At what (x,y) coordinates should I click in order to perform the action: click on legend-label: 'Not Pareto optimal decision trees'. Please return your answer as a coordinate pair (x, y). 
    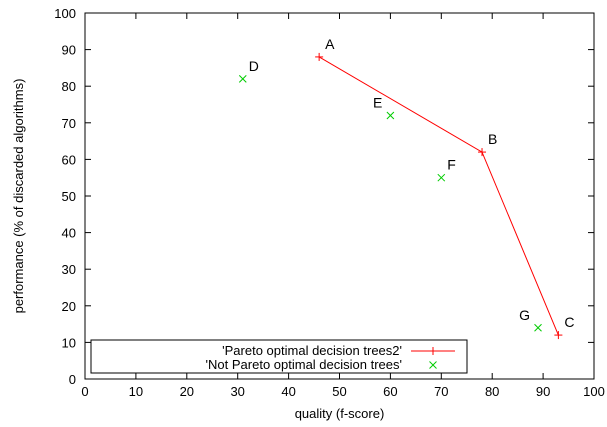
    Looking at the image, I should click on (304, 364).